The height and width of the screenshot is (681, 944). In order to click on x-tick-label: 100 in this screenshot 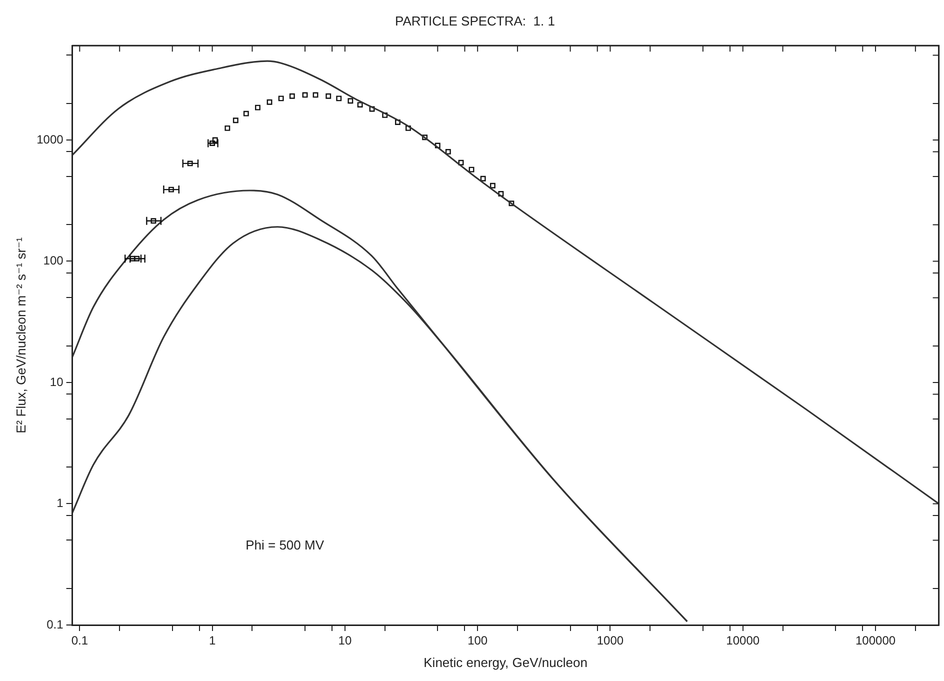, I will do `click(478, 641)`.